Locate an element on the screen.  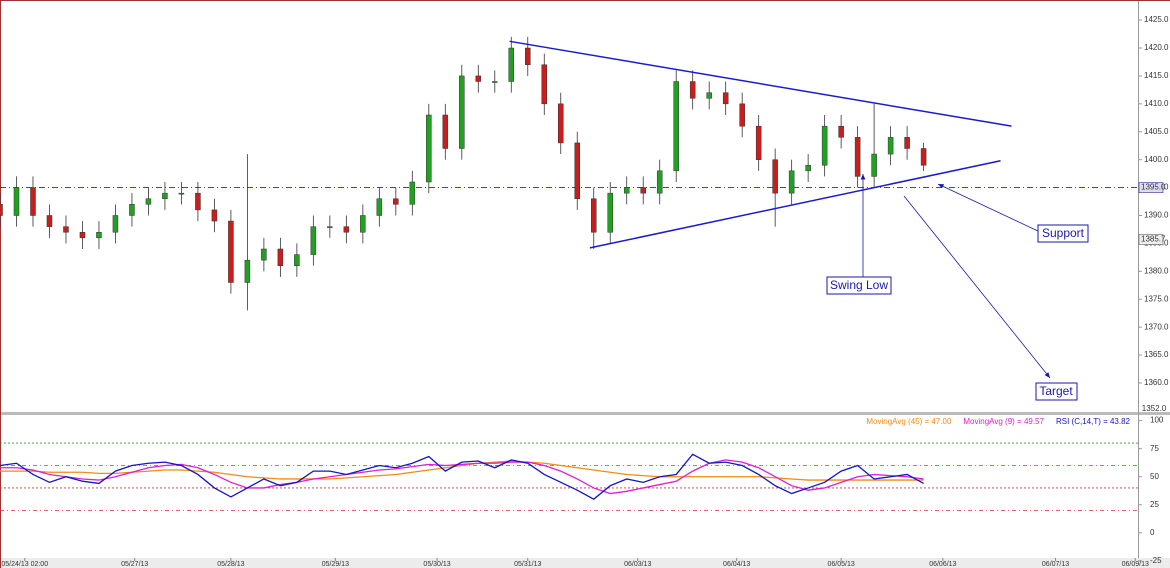
y-tick-label: 1410.0 is located at coordinates (1156, 103).